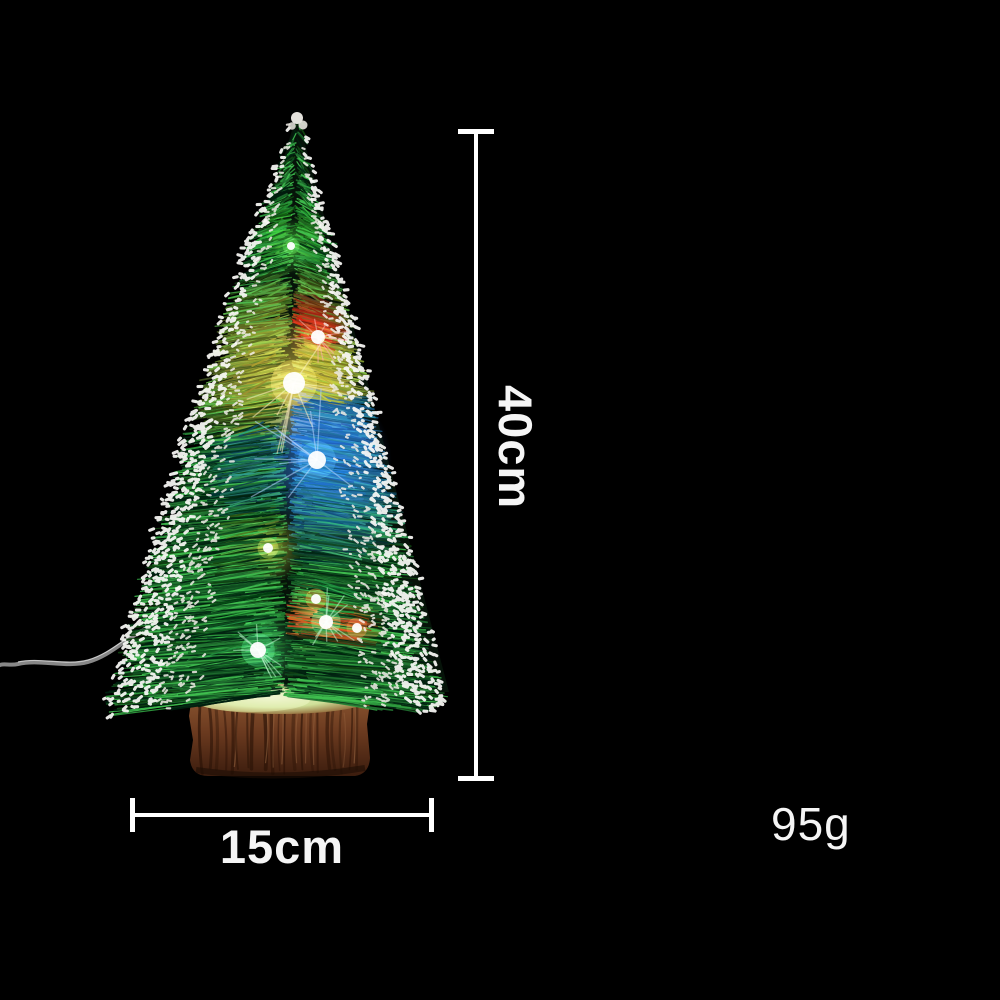 The image size is (1000, 1000). I want to click on height-dimension-top-cap, so click(476, 131).